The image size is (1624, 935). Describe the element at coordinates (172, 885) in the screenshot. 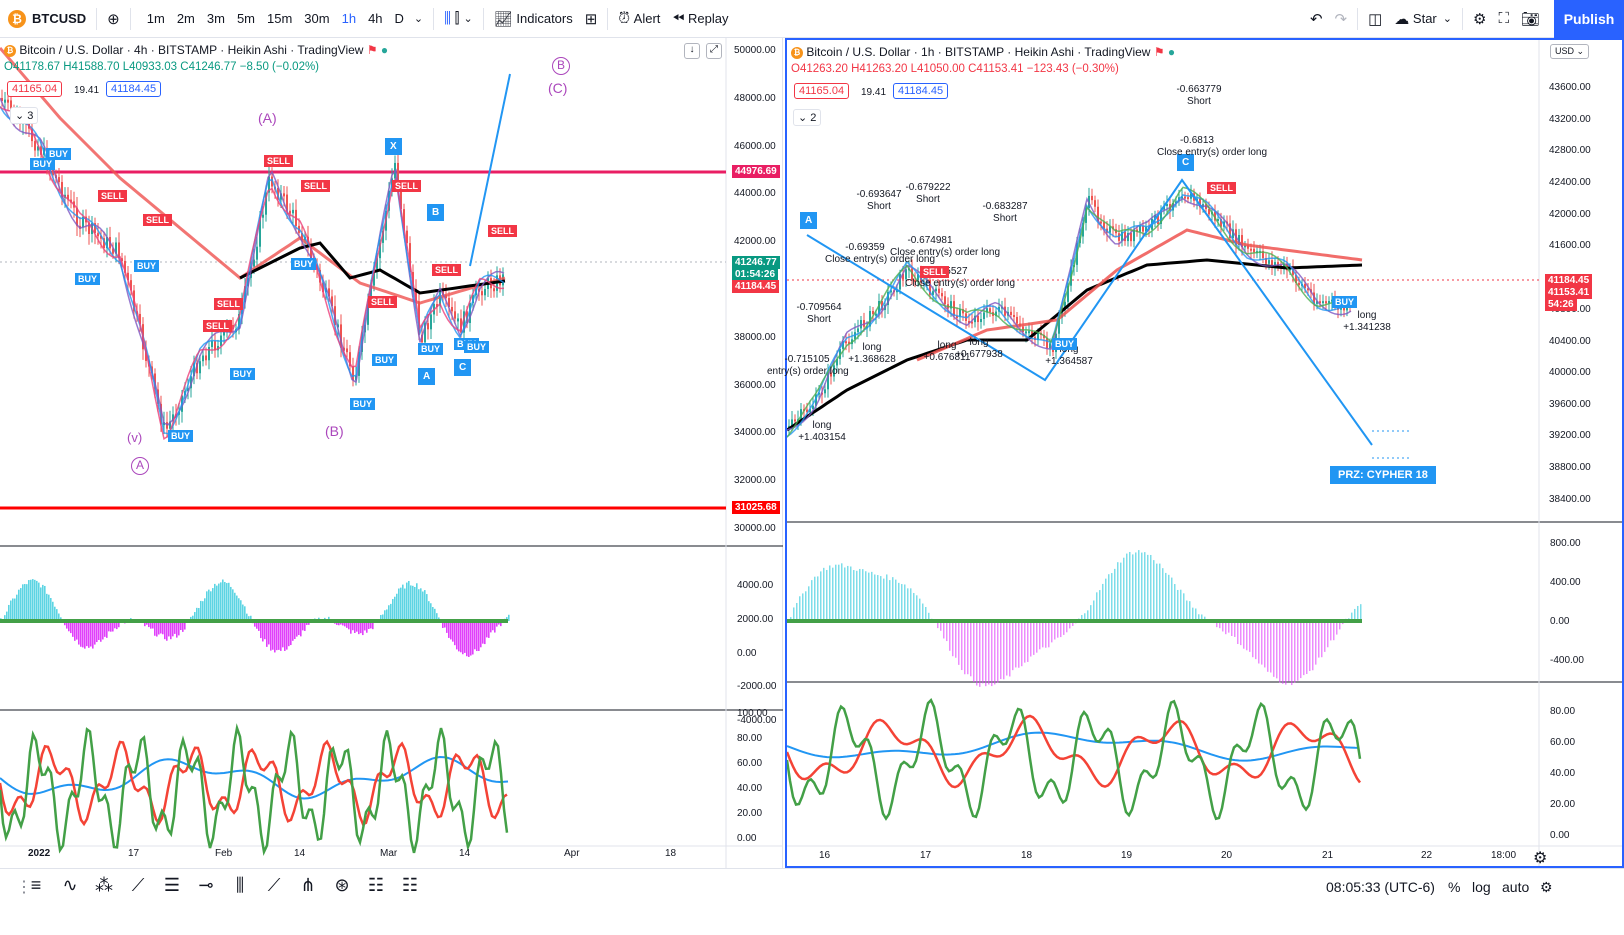

I see `drawing-tool-icon: ☰` at that location.